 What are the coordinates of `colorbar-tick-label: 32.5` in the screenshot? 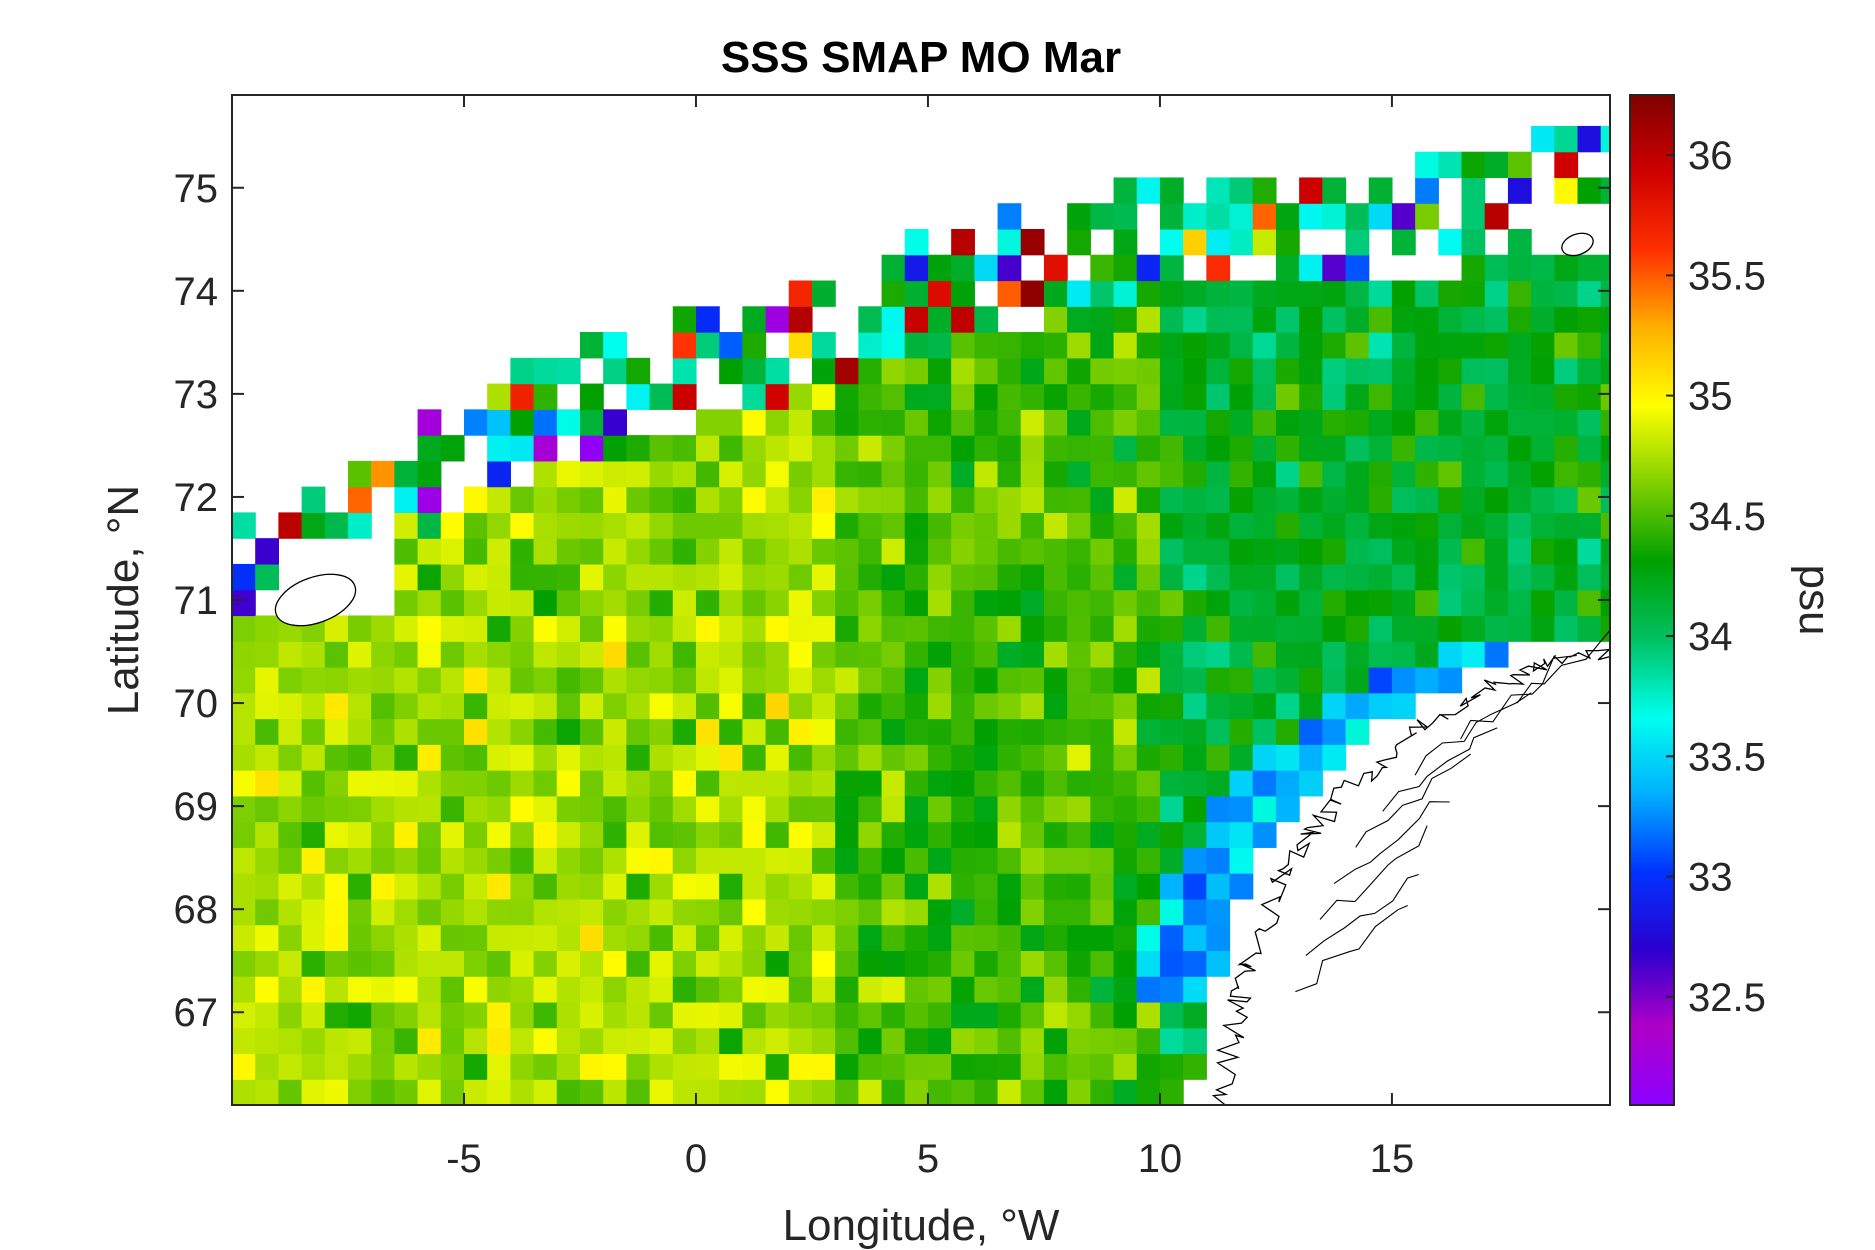 It's located at (1727, 998).